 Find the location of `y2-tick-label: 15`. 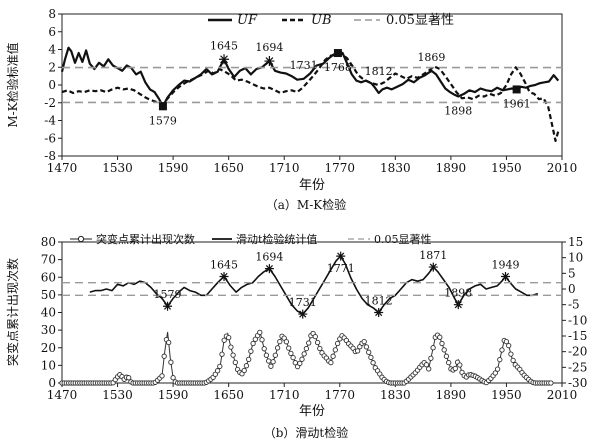

y2-tick-label: 15 is located at coordinates (575, 242).